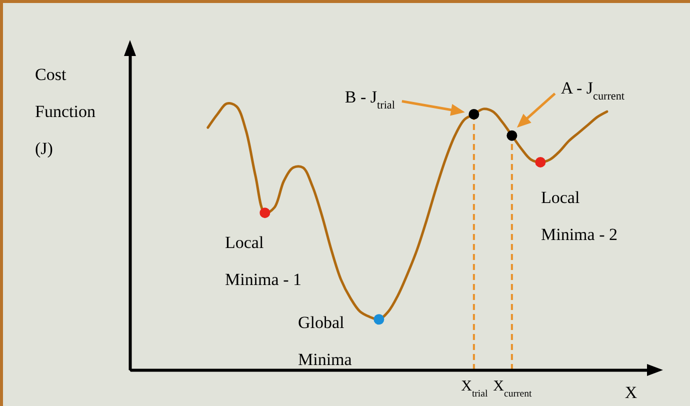 Image resolution: width=690 pixels, height=406 pixels. I want to click on text: A - J$_{current}$, so click(593, 90).